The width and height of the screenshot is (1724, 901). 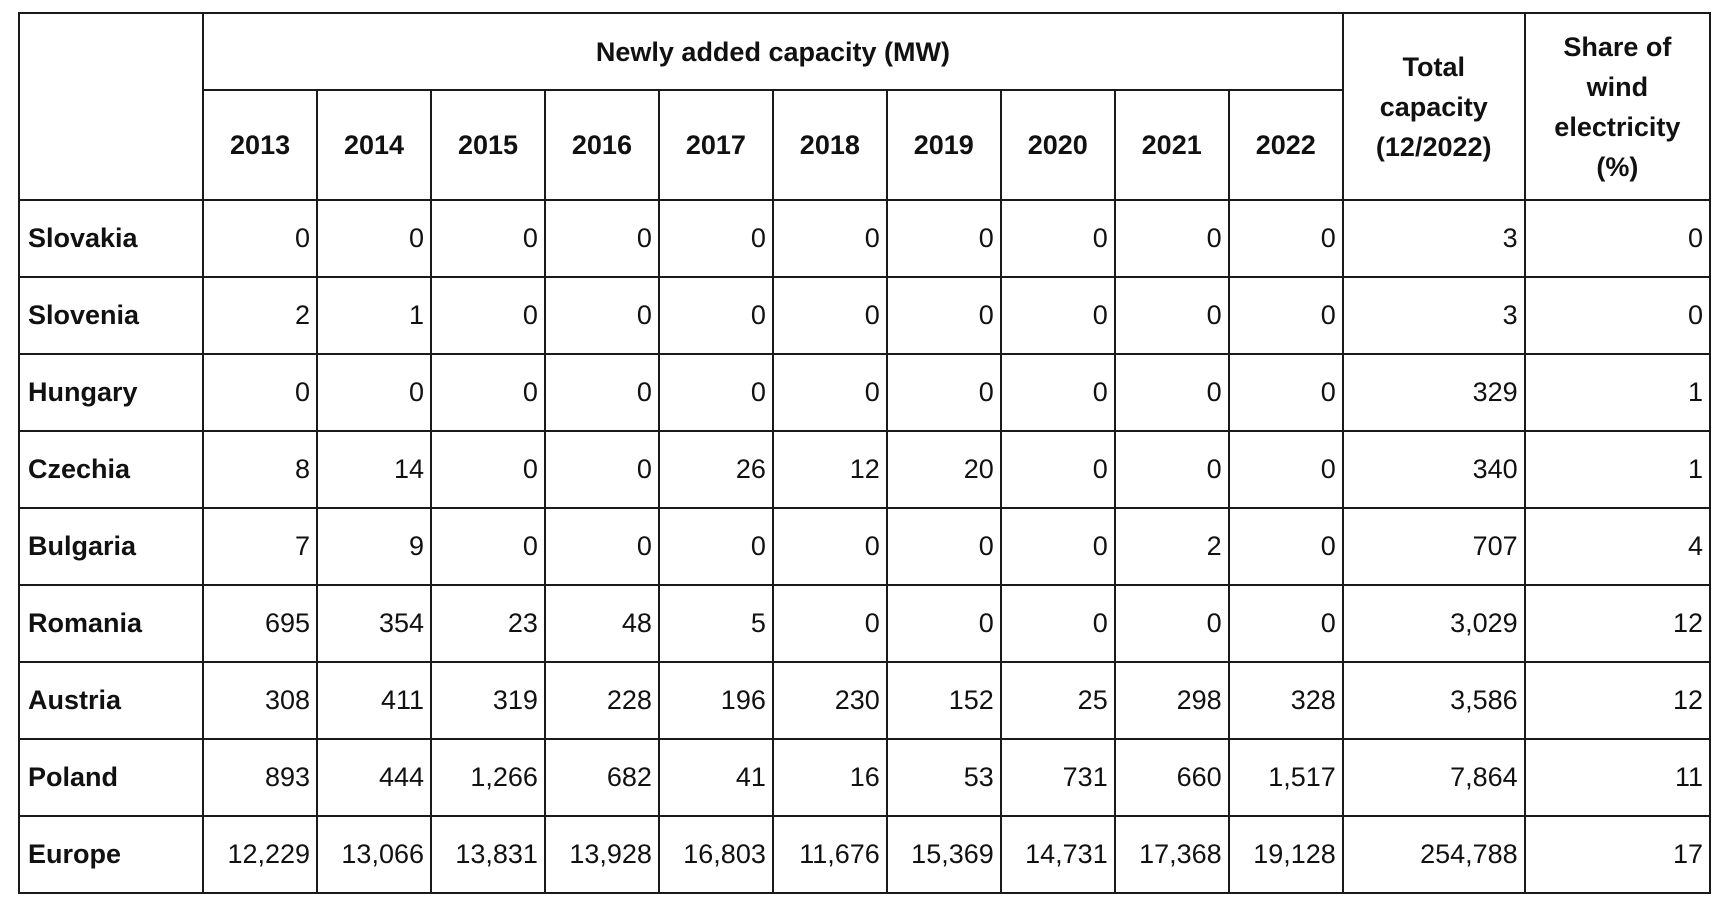 I want to click on added-capacity-cell: 5, so click(x=715, y=623).